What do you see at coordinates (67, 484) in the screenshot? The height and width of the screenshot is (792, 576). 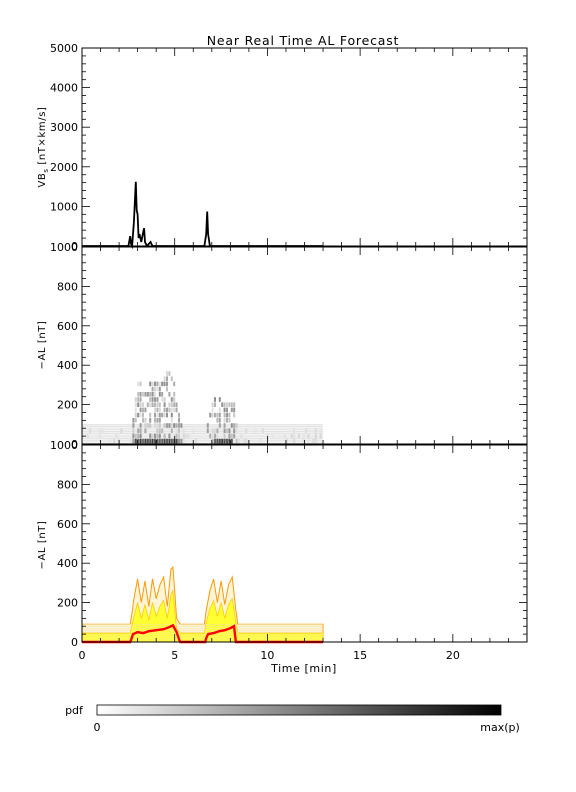 I see `y-tick-label: 800` at bounding box center [67, 484].